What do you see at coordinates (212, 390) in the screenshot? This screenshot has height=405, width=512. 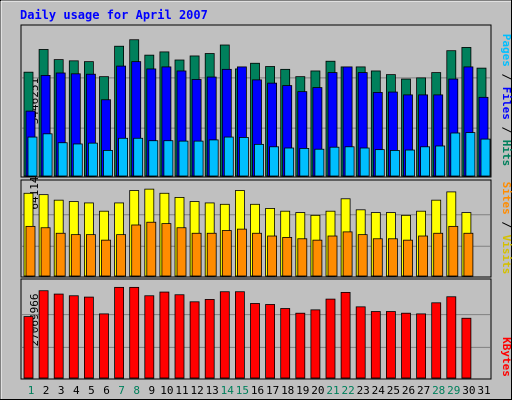 I see `x-tick-label: 13` at bounding box center [212, 390].